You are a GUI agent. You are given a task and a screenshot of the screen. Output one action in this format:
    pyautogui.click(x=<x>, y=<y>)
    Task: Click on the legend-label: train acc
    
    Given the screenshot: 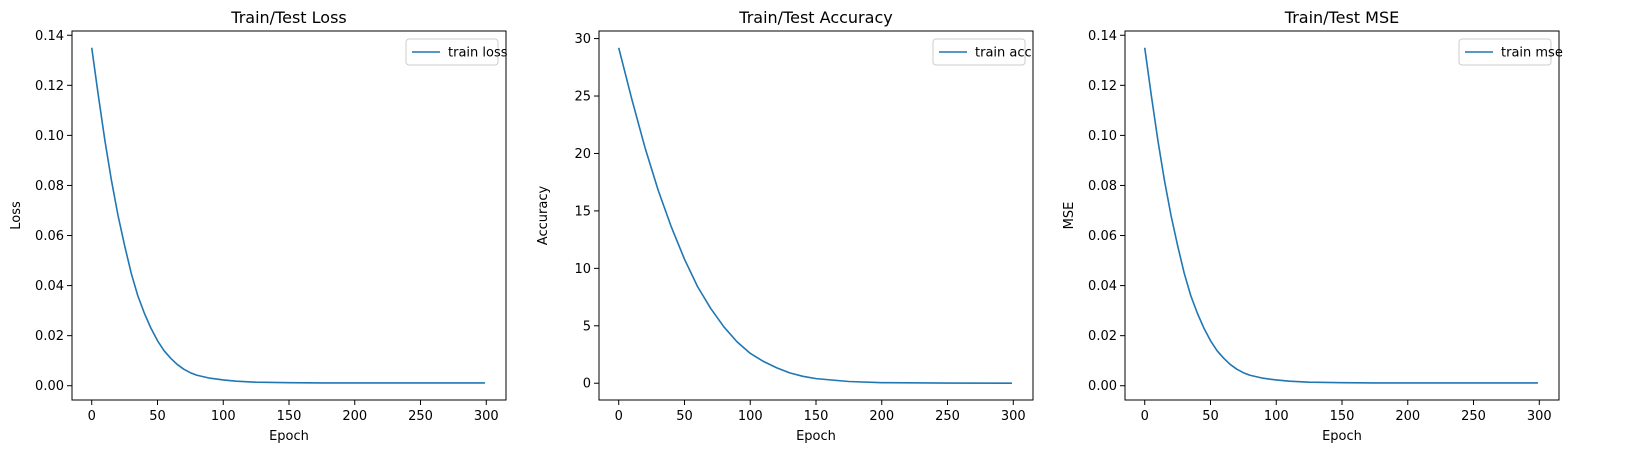 What is the action you would take?
    pyautogui.click(x=1003, y=53)
    